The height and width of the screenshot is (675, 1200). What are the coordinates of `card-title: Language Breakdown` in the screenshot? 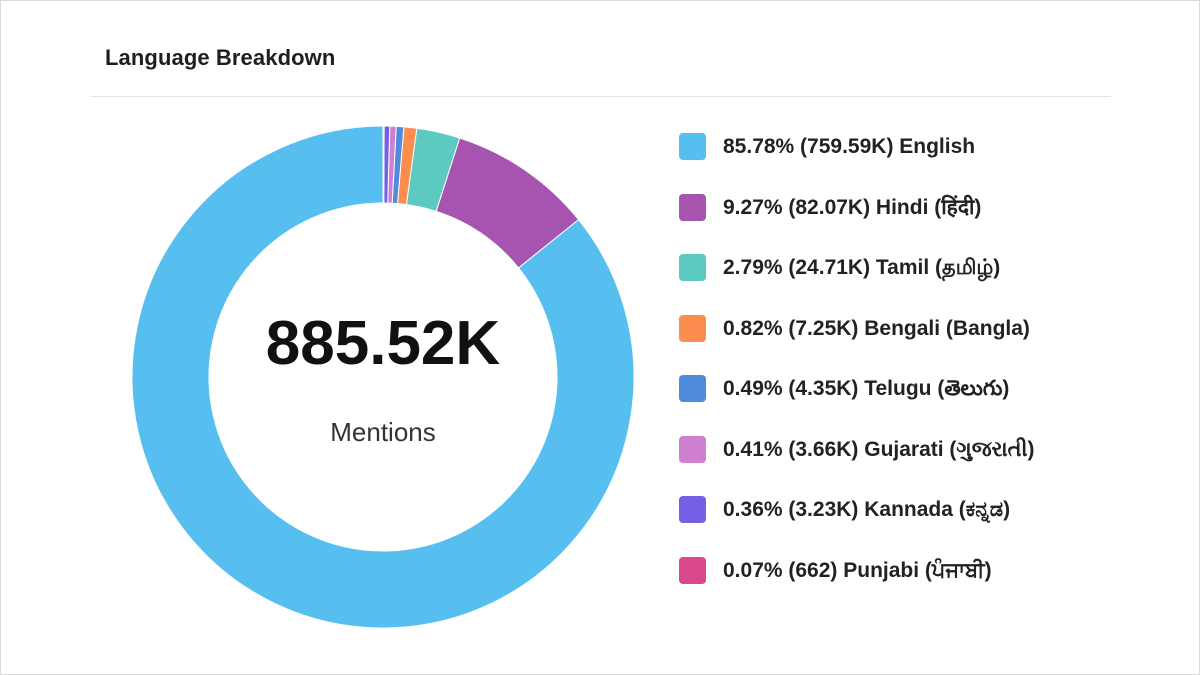 It's located at (220, 57).